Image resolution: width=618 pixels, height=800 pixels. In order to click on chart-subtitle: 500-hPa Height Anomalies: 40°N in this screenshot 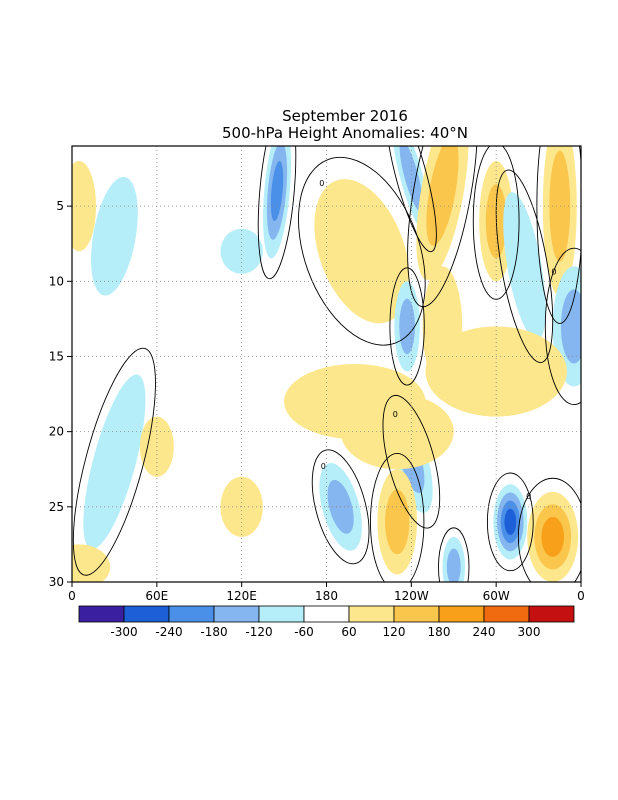, I will do `click(345, 133)`.